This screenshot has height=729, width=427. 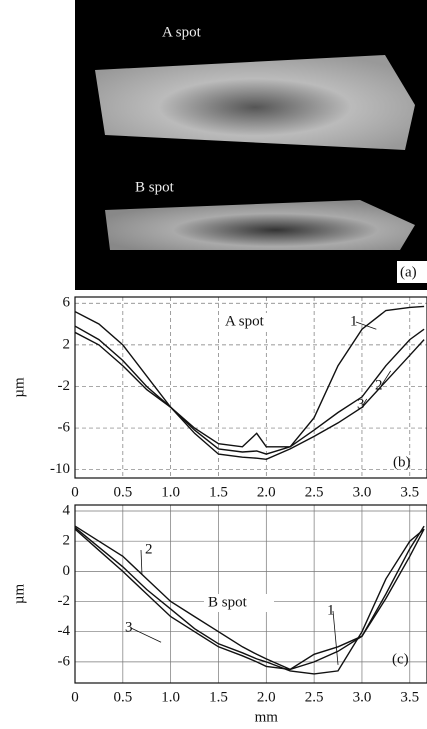 I want to click on y-tick-label: 0, so click(x=67, y=571).